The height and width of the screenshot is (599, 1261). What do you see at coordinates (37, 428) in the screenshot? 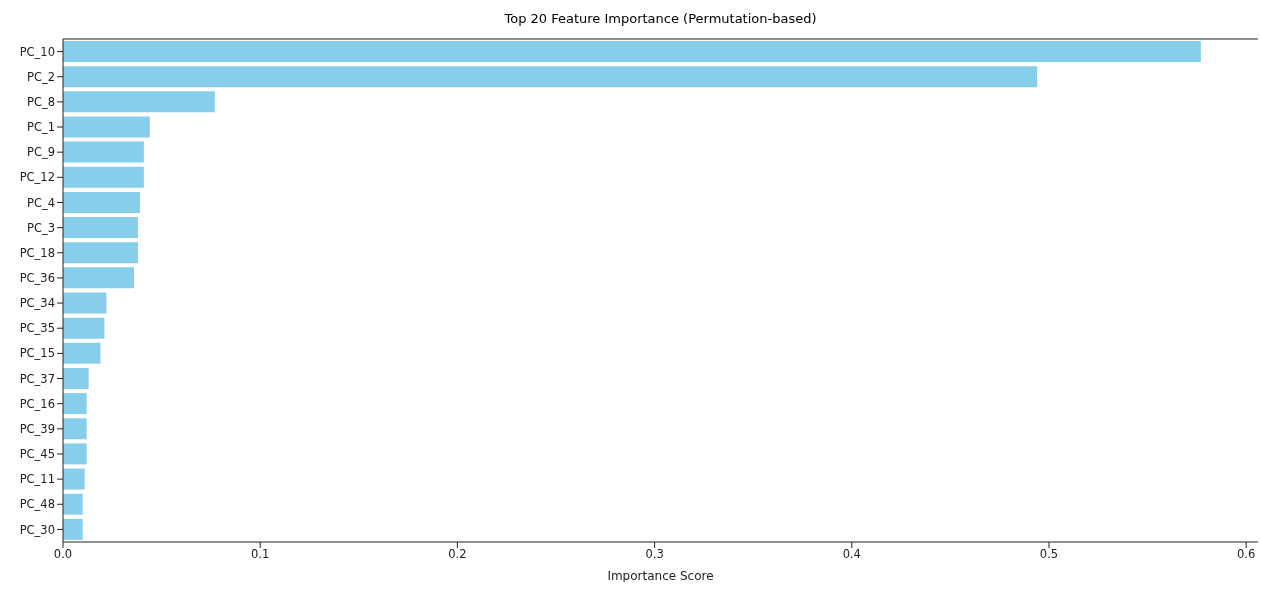
I see `y-tick-label: PC_39` at bounding box center [37, 428].